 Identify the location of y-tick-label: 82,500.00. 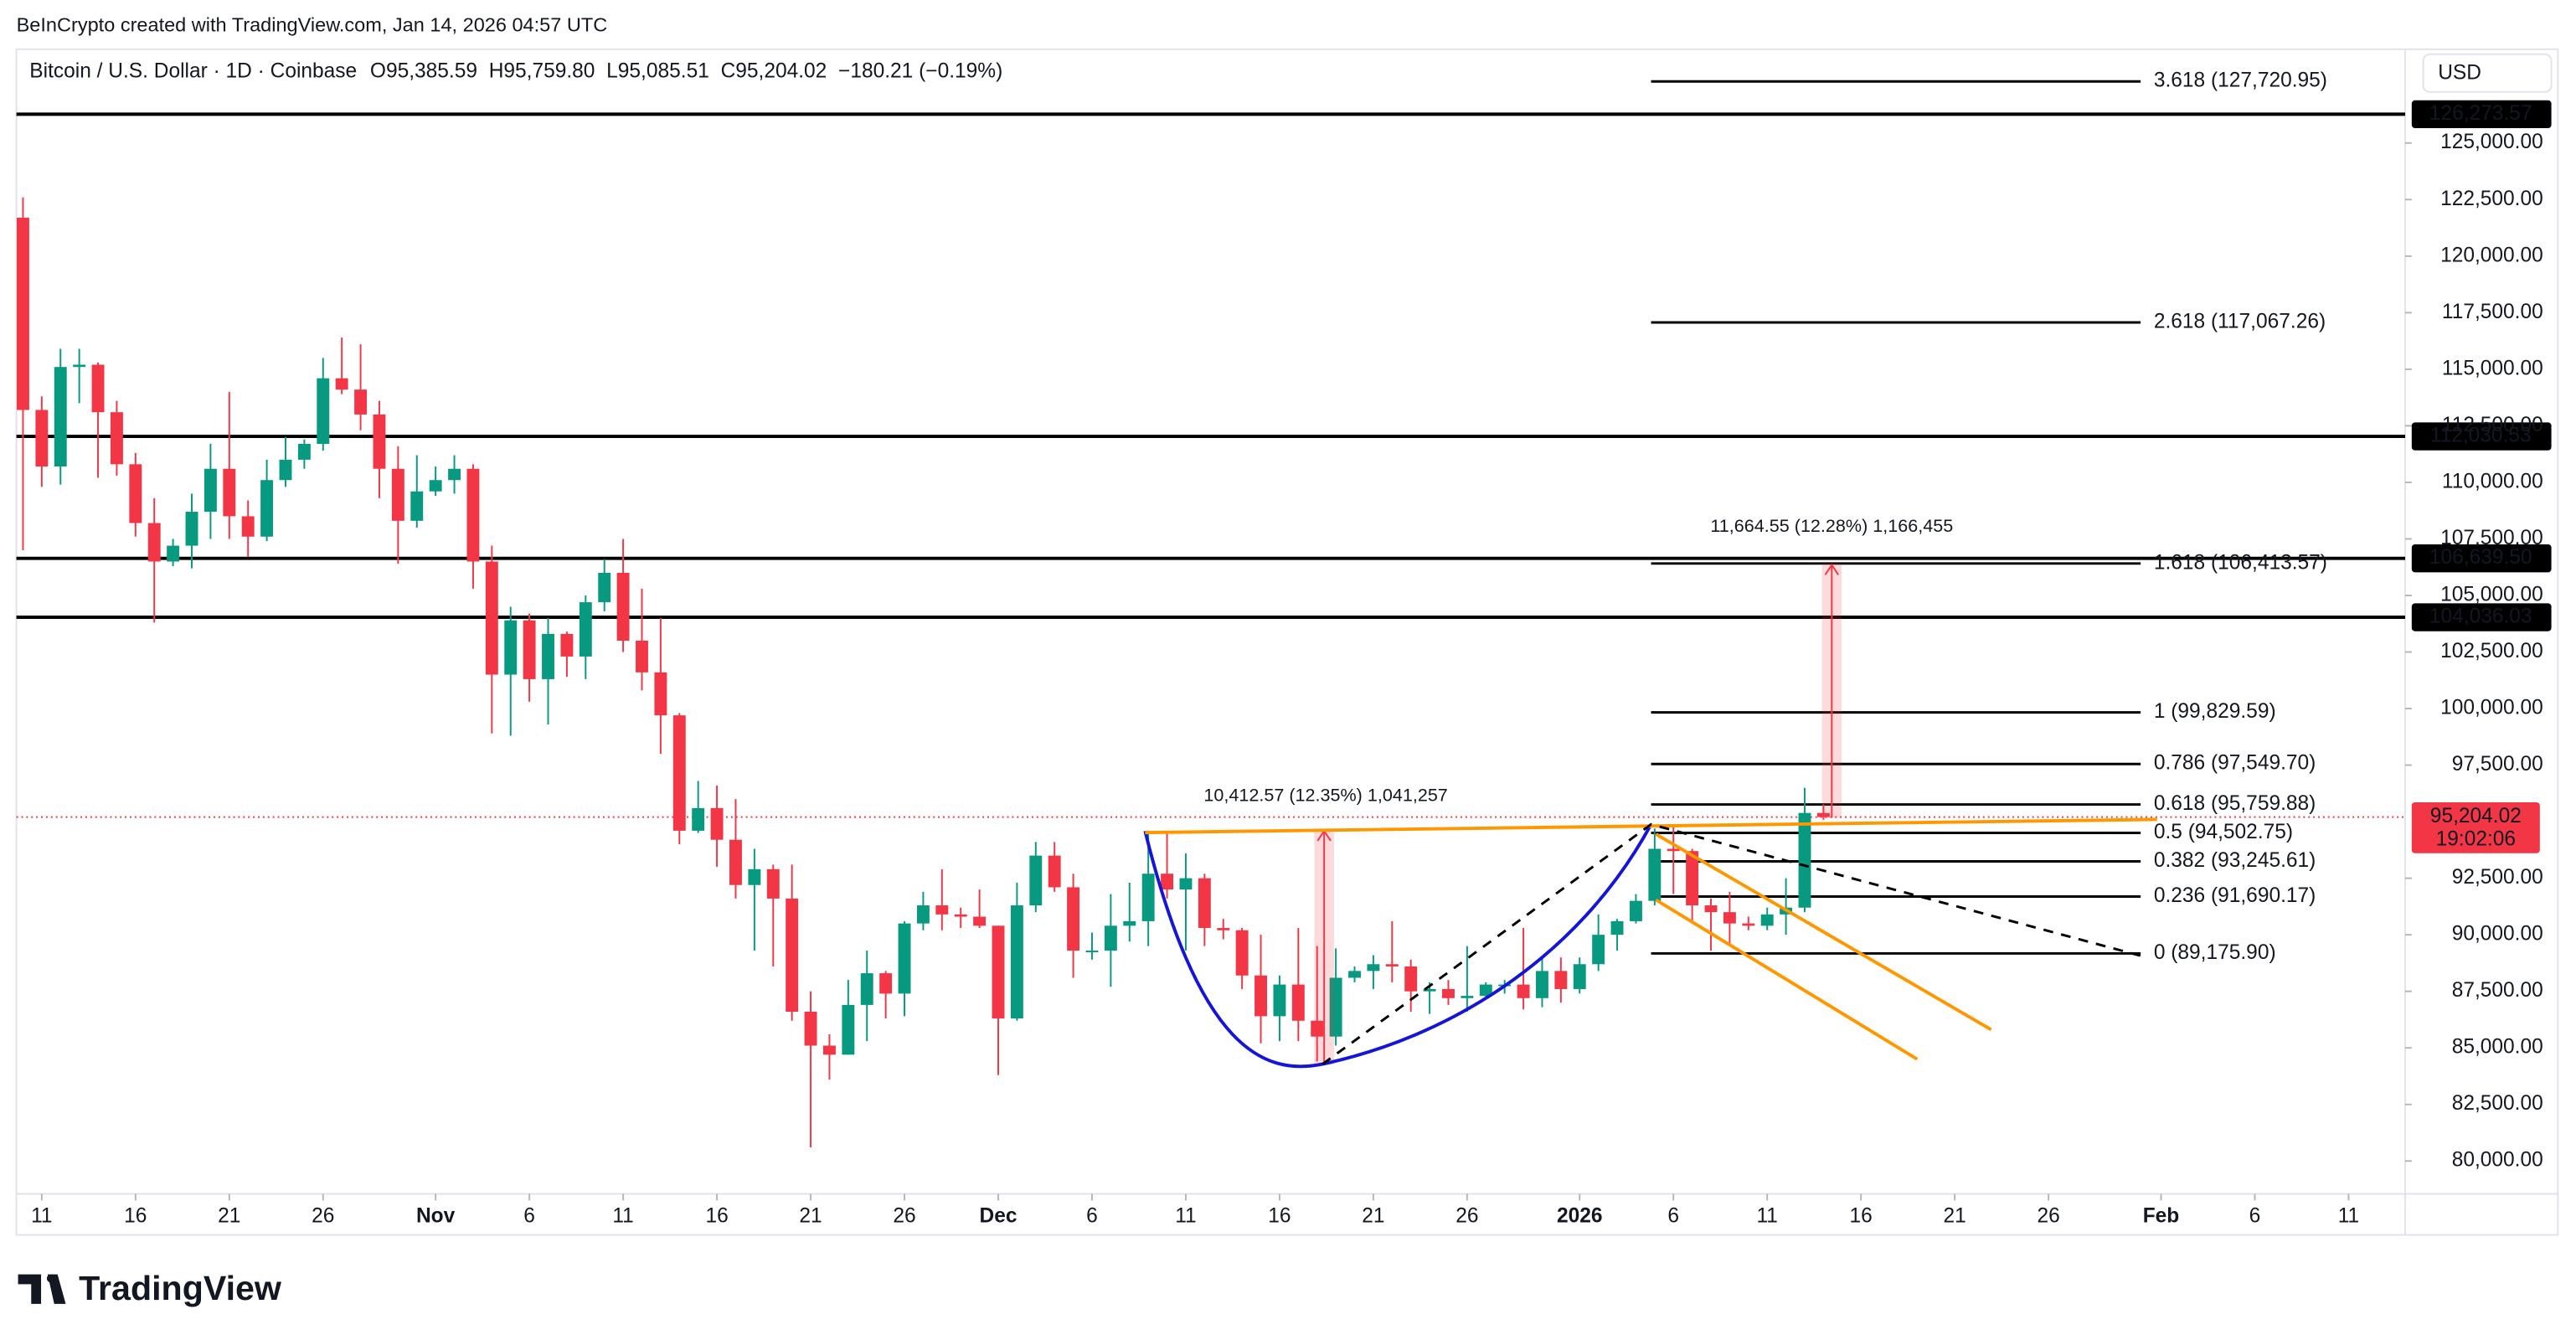
(2497, 1103).